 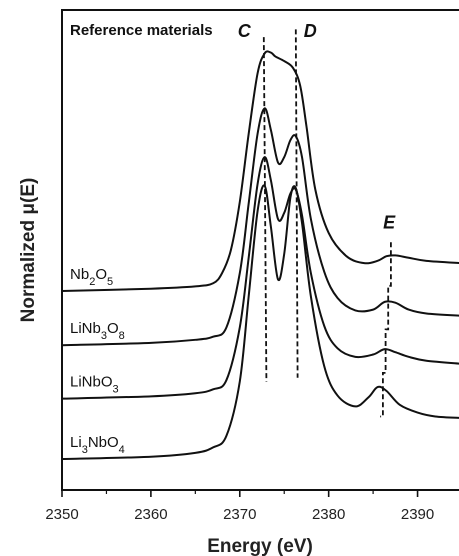 I want to click on x-tick-label-2360: 2360, so click(x=150, y=514).